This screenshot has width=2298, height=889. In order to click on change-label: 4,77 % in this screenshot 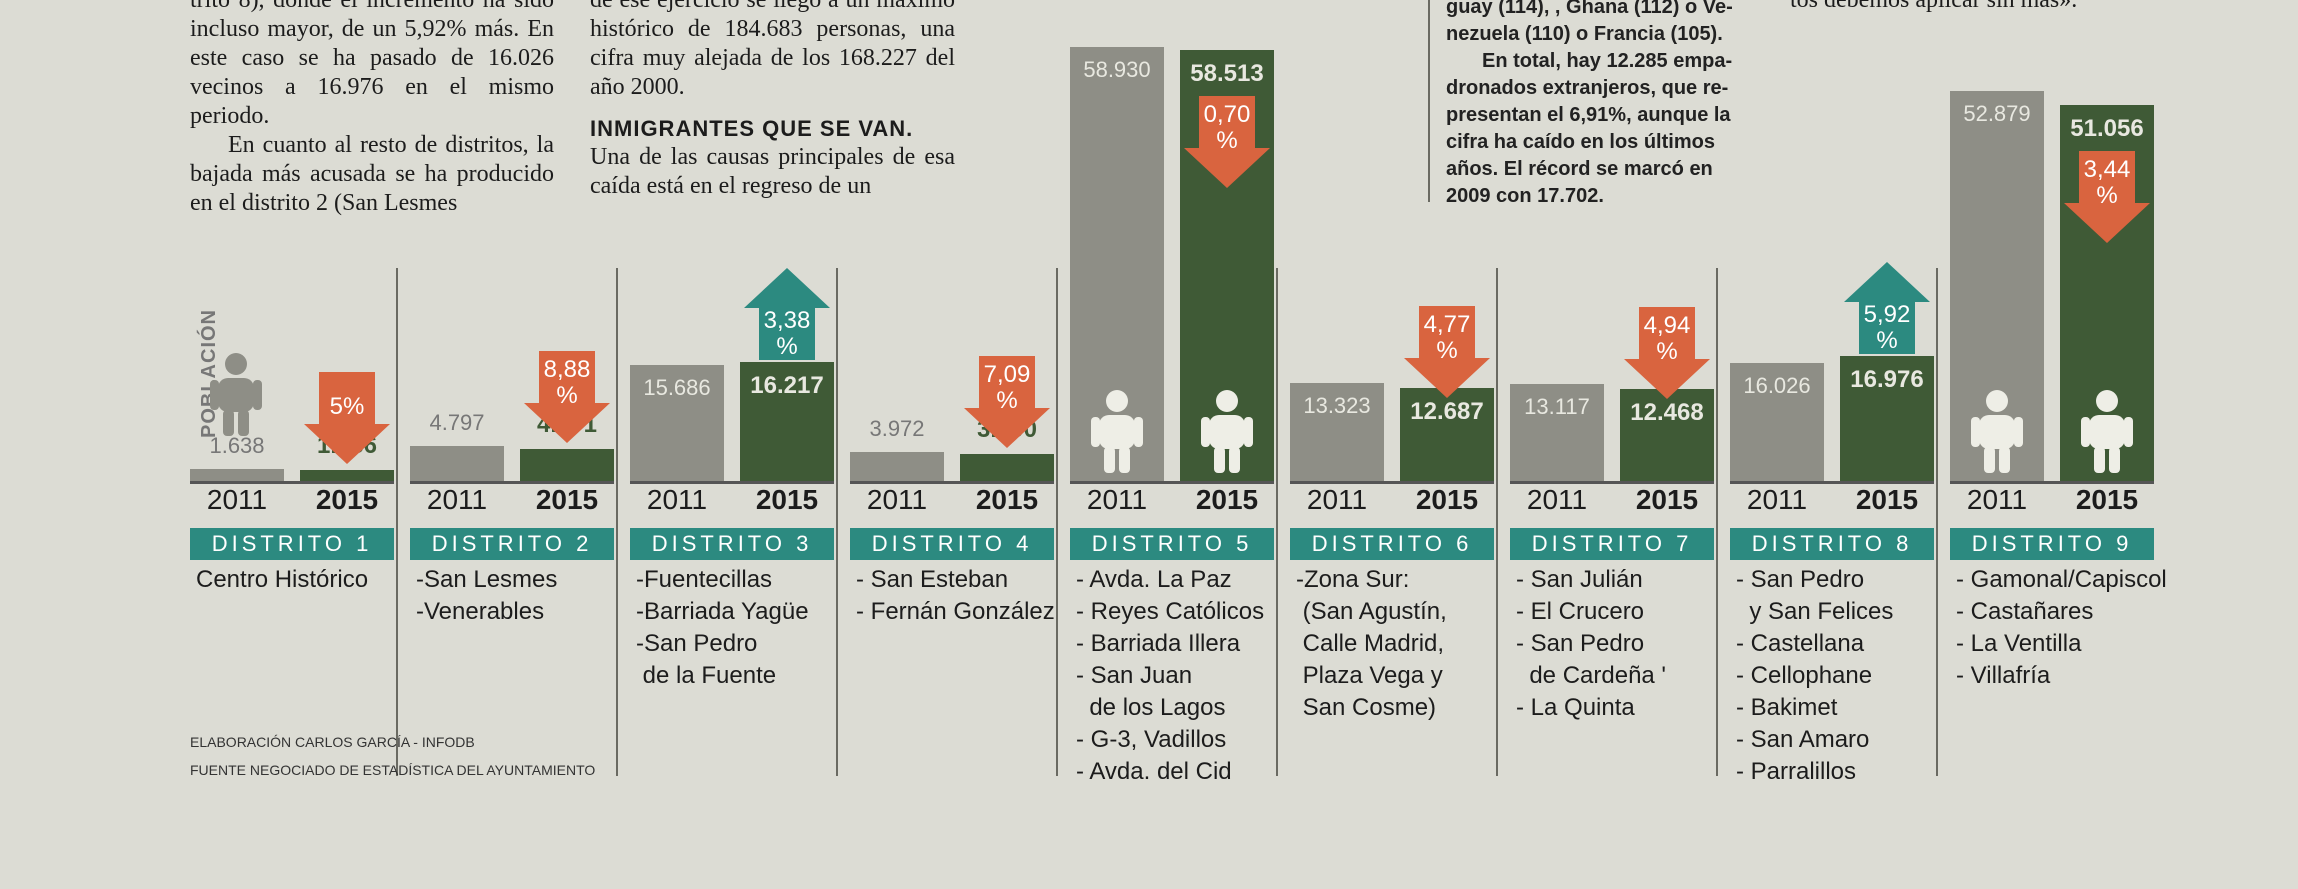, I will do `click(1447, 337)`.